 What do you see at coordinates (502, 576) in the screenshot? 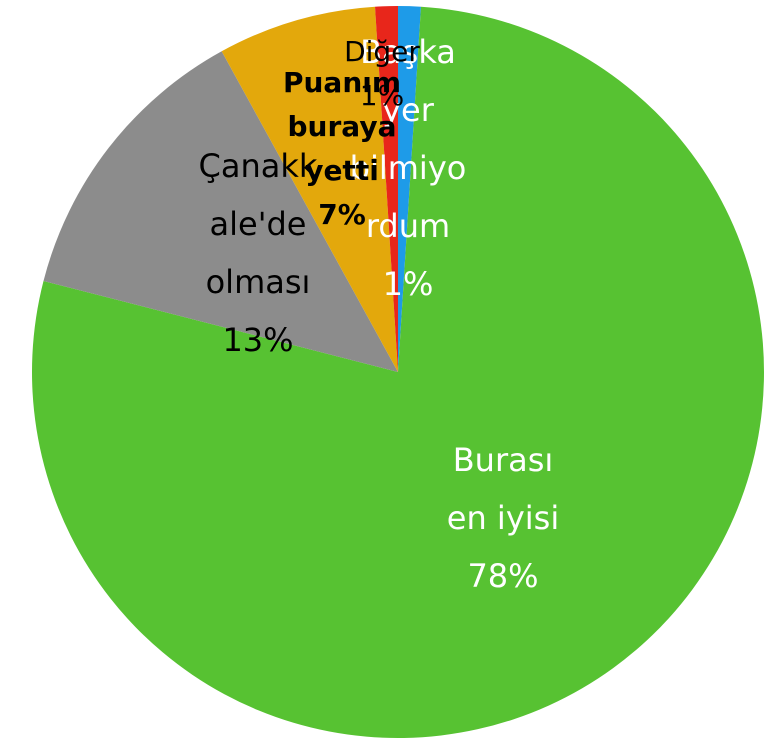
I see `slice-value-label: 78%` at bounding box center [502, 576].